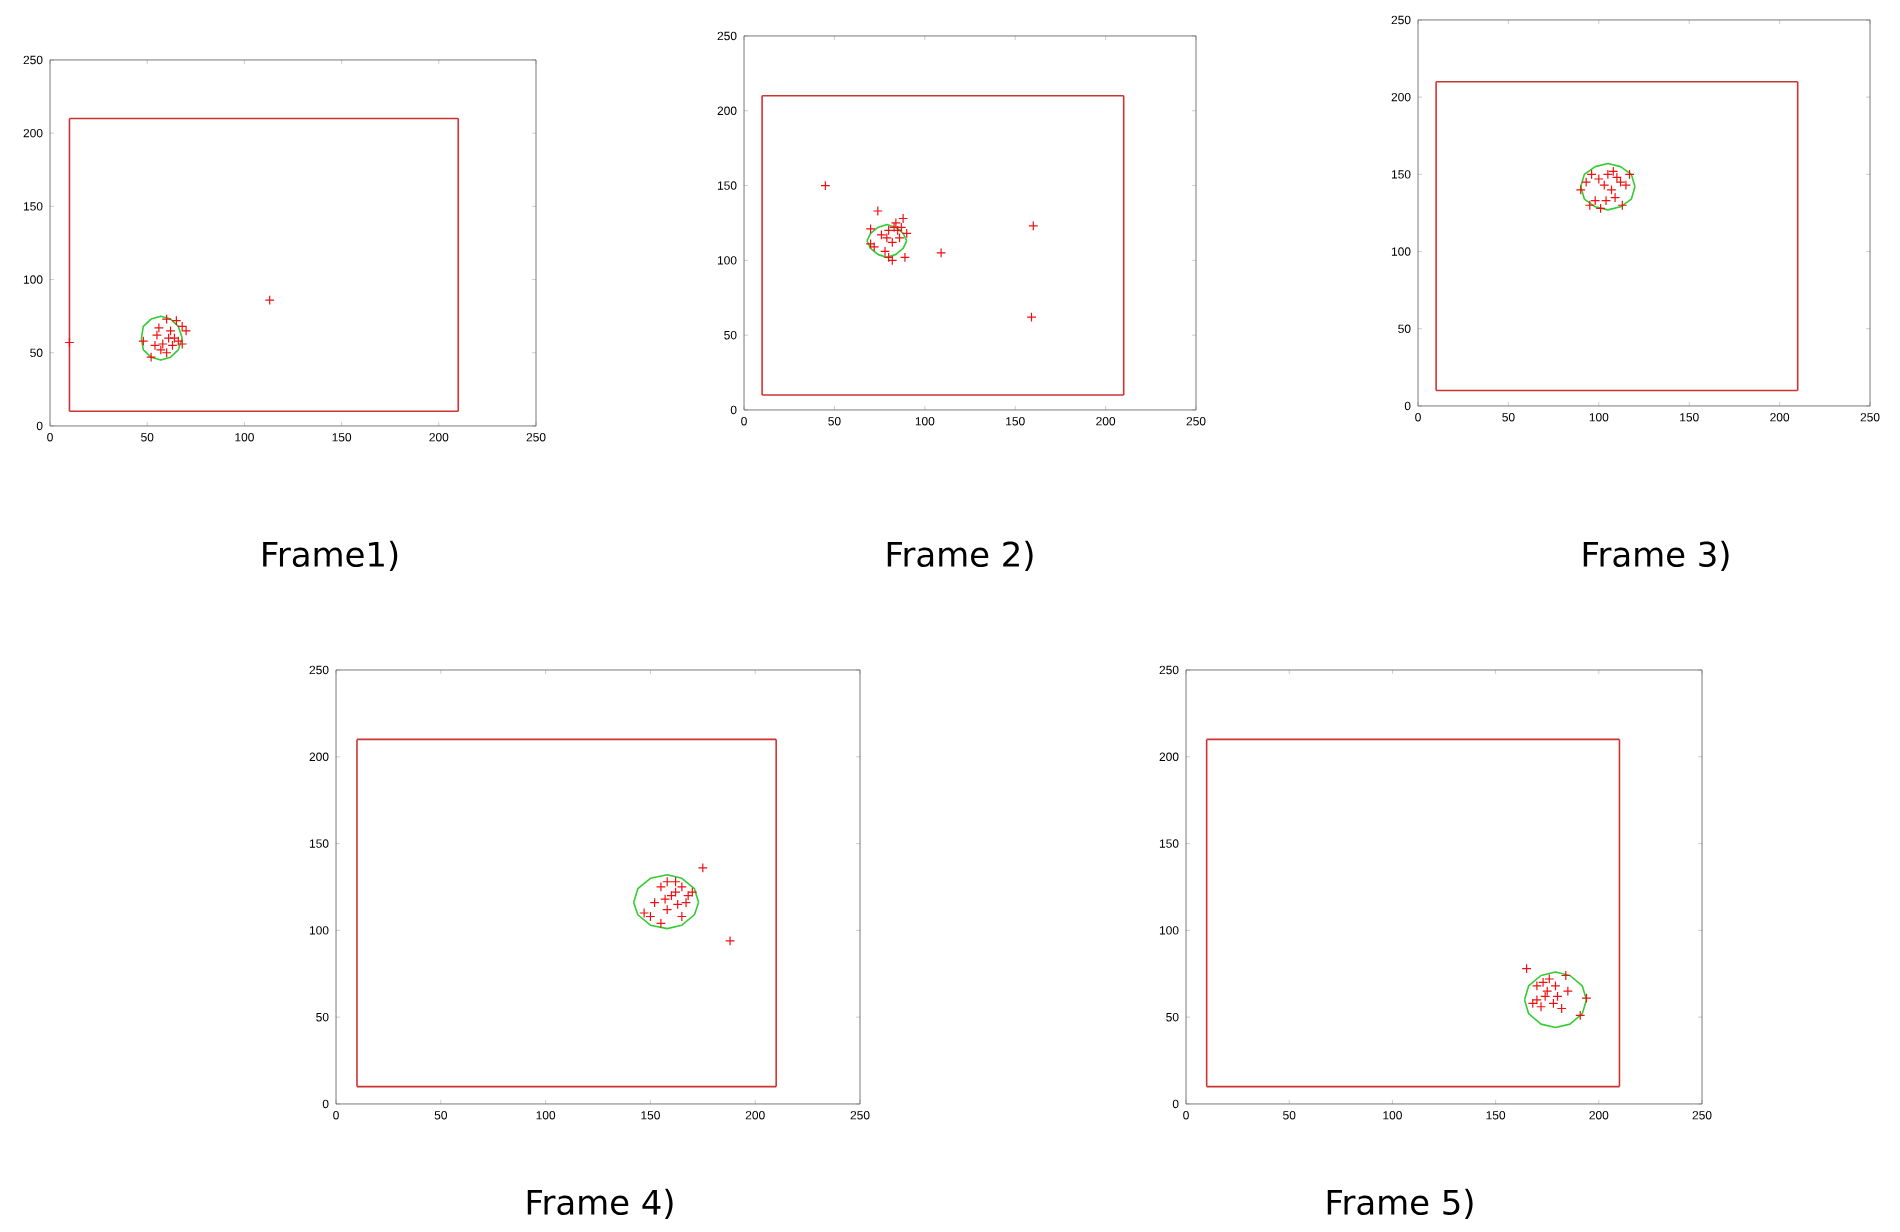 The width and height of the screenshot is (1900, 1232). I want to click on text: Frame 5), so click(1400, 1204).